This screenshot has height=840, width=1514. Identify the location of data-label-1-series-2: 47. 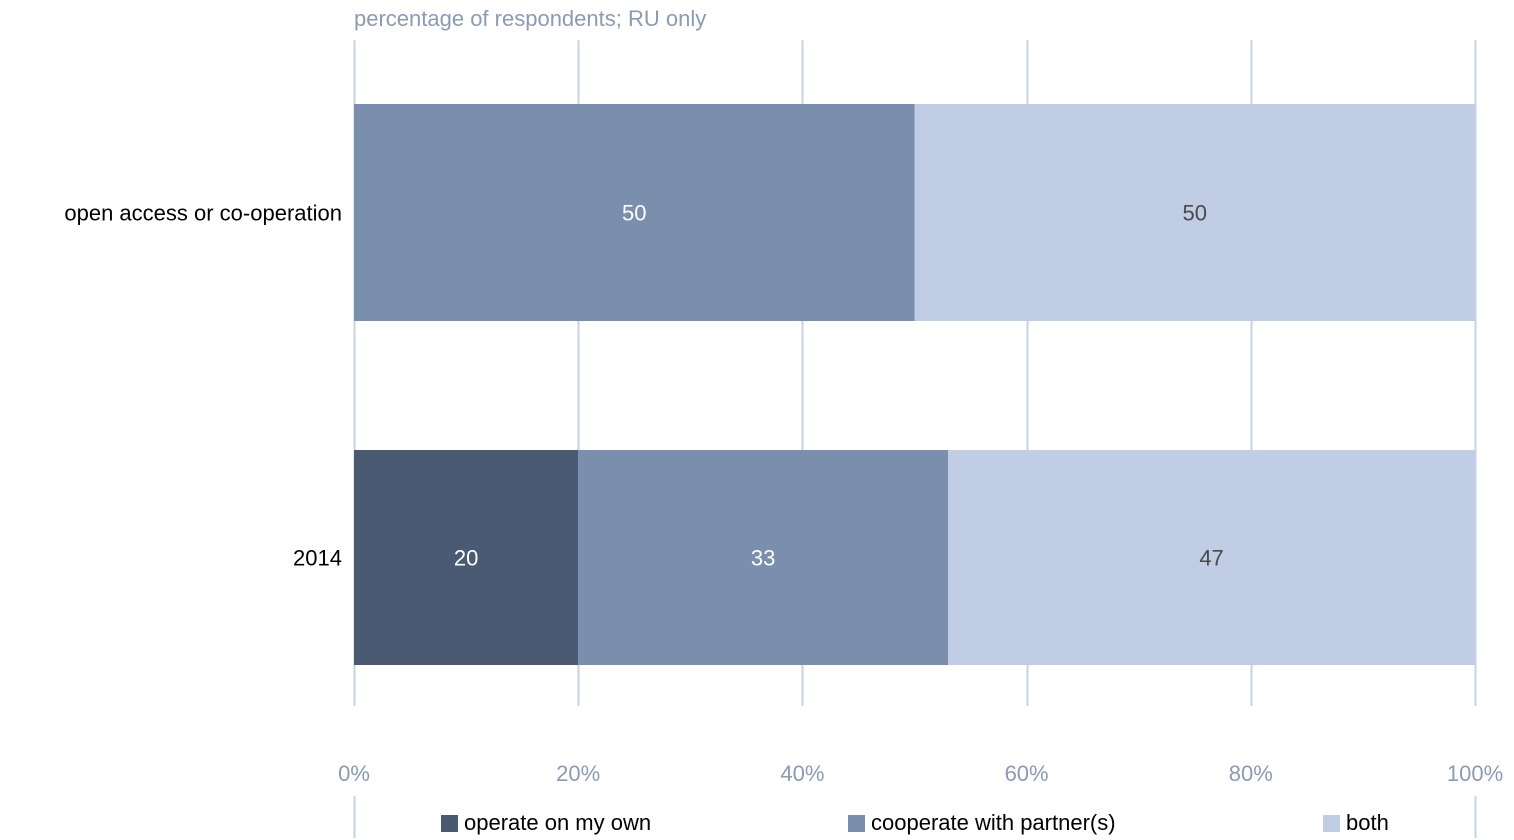
(1211, 558).